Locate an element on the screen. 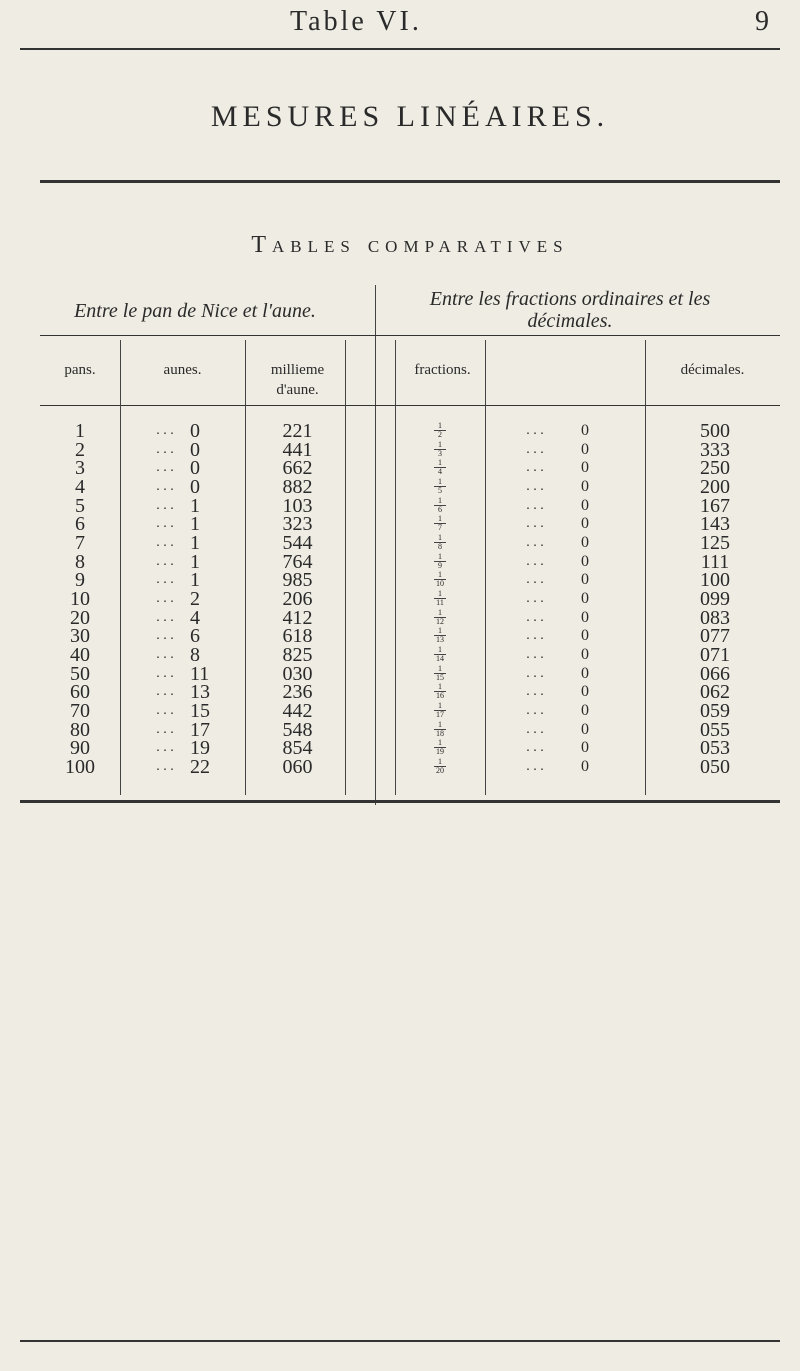 Image resolution: width=800 pixels, height=1371 pixels. denominator: 13 is located at coordinates (440, 640).